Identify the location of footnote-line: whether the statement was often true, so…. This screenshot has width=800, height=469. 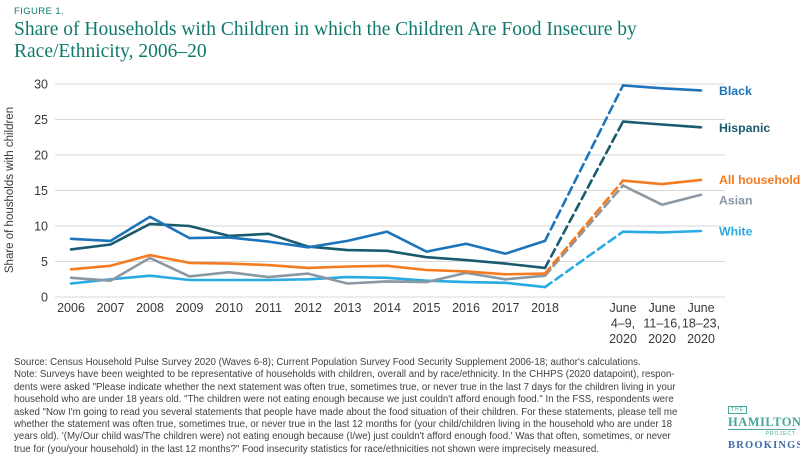
(343, 425).